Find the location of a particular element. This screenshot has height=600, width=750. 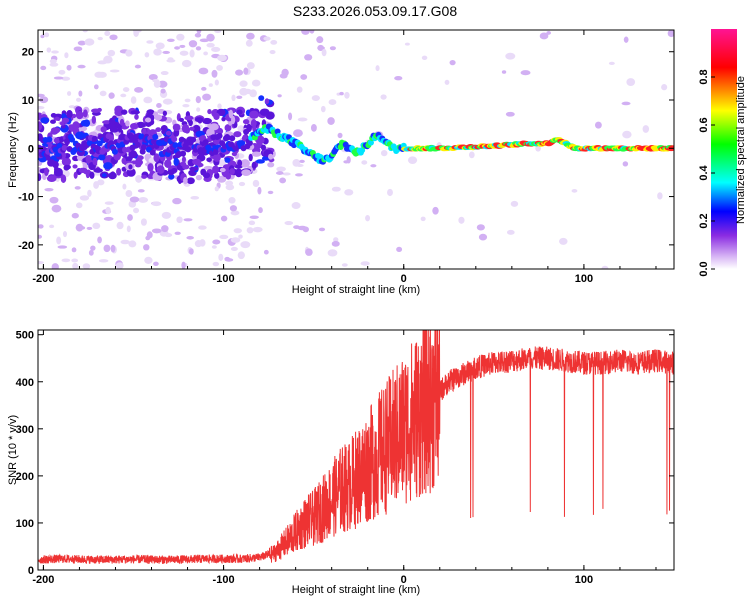

colorbar-tick-label-0: 0.0 is located at coordinates (704, 268).